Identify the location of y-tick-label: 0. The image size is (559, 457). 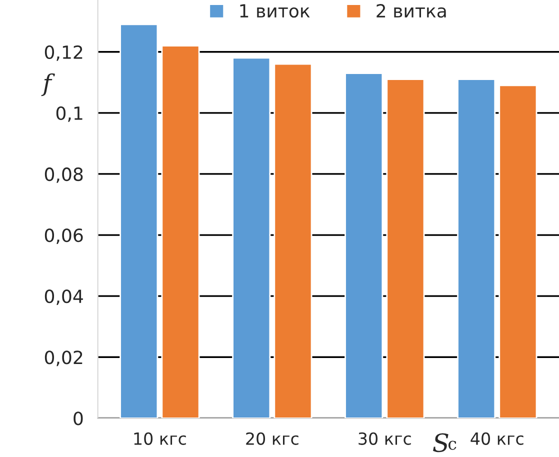
(78, 419).